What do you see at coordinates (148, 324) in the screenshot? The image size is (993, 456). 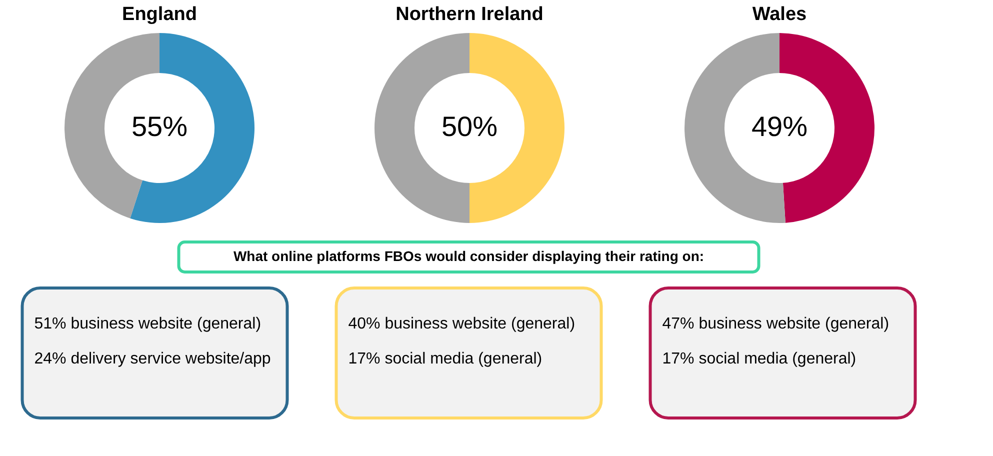 I see `text: 51% business website (general)` at bounding box center [148, 324].